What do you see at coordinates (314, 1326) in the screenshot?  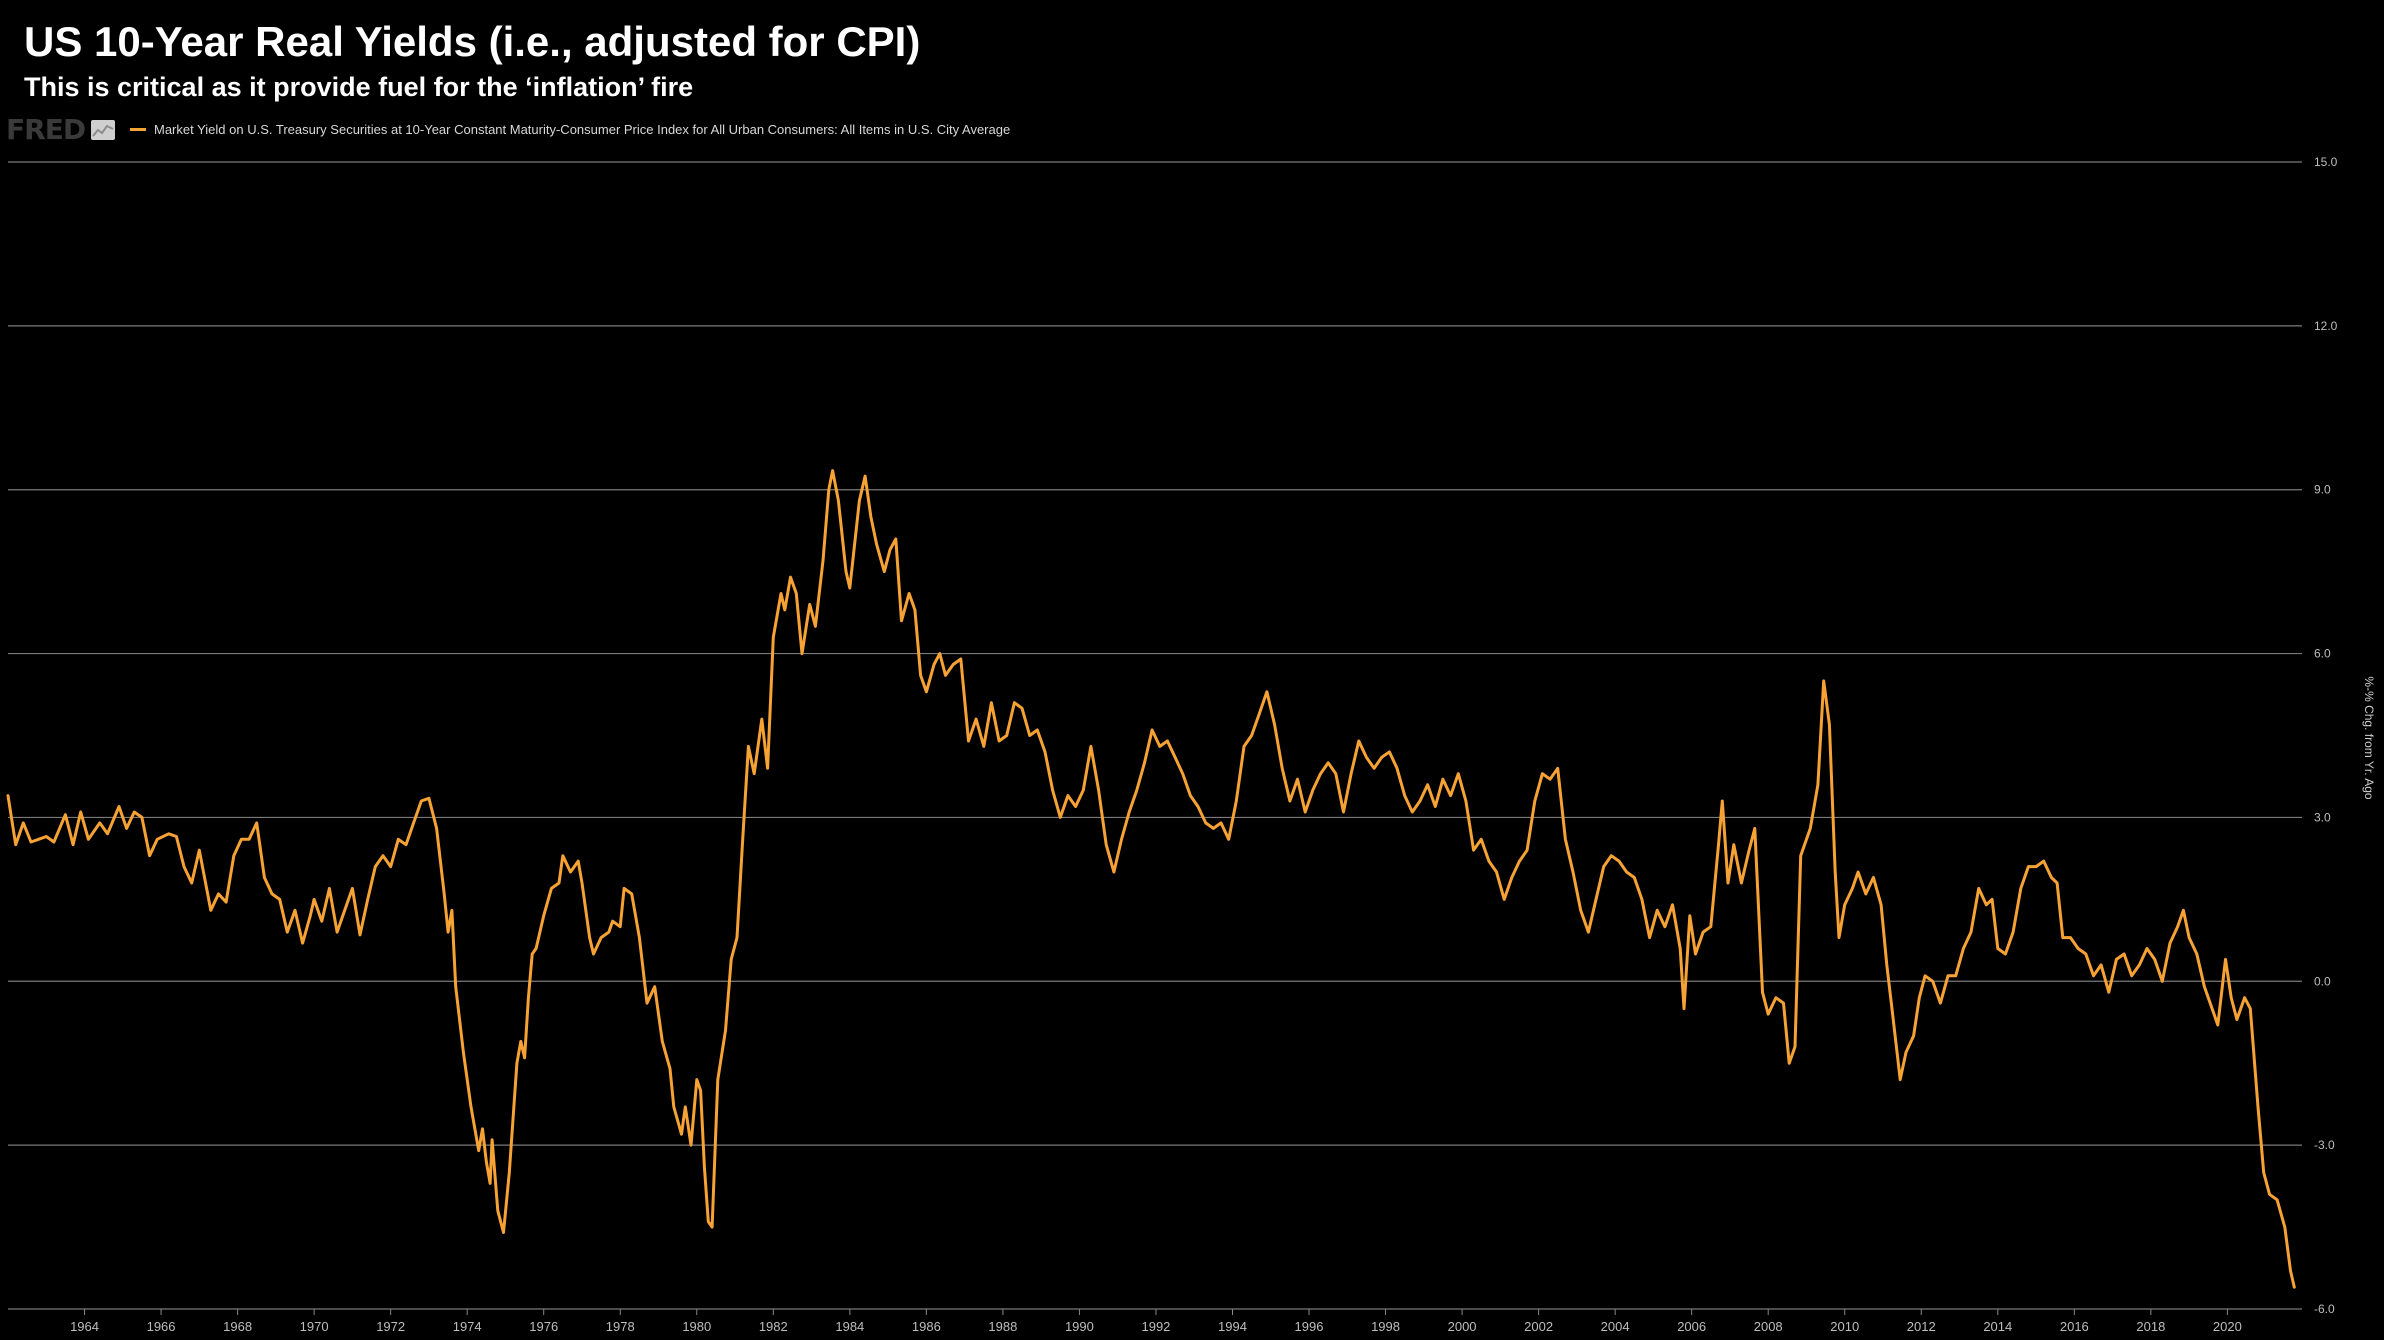 I see `x-tick-label: 1970` at bounding box center [314, 1326].